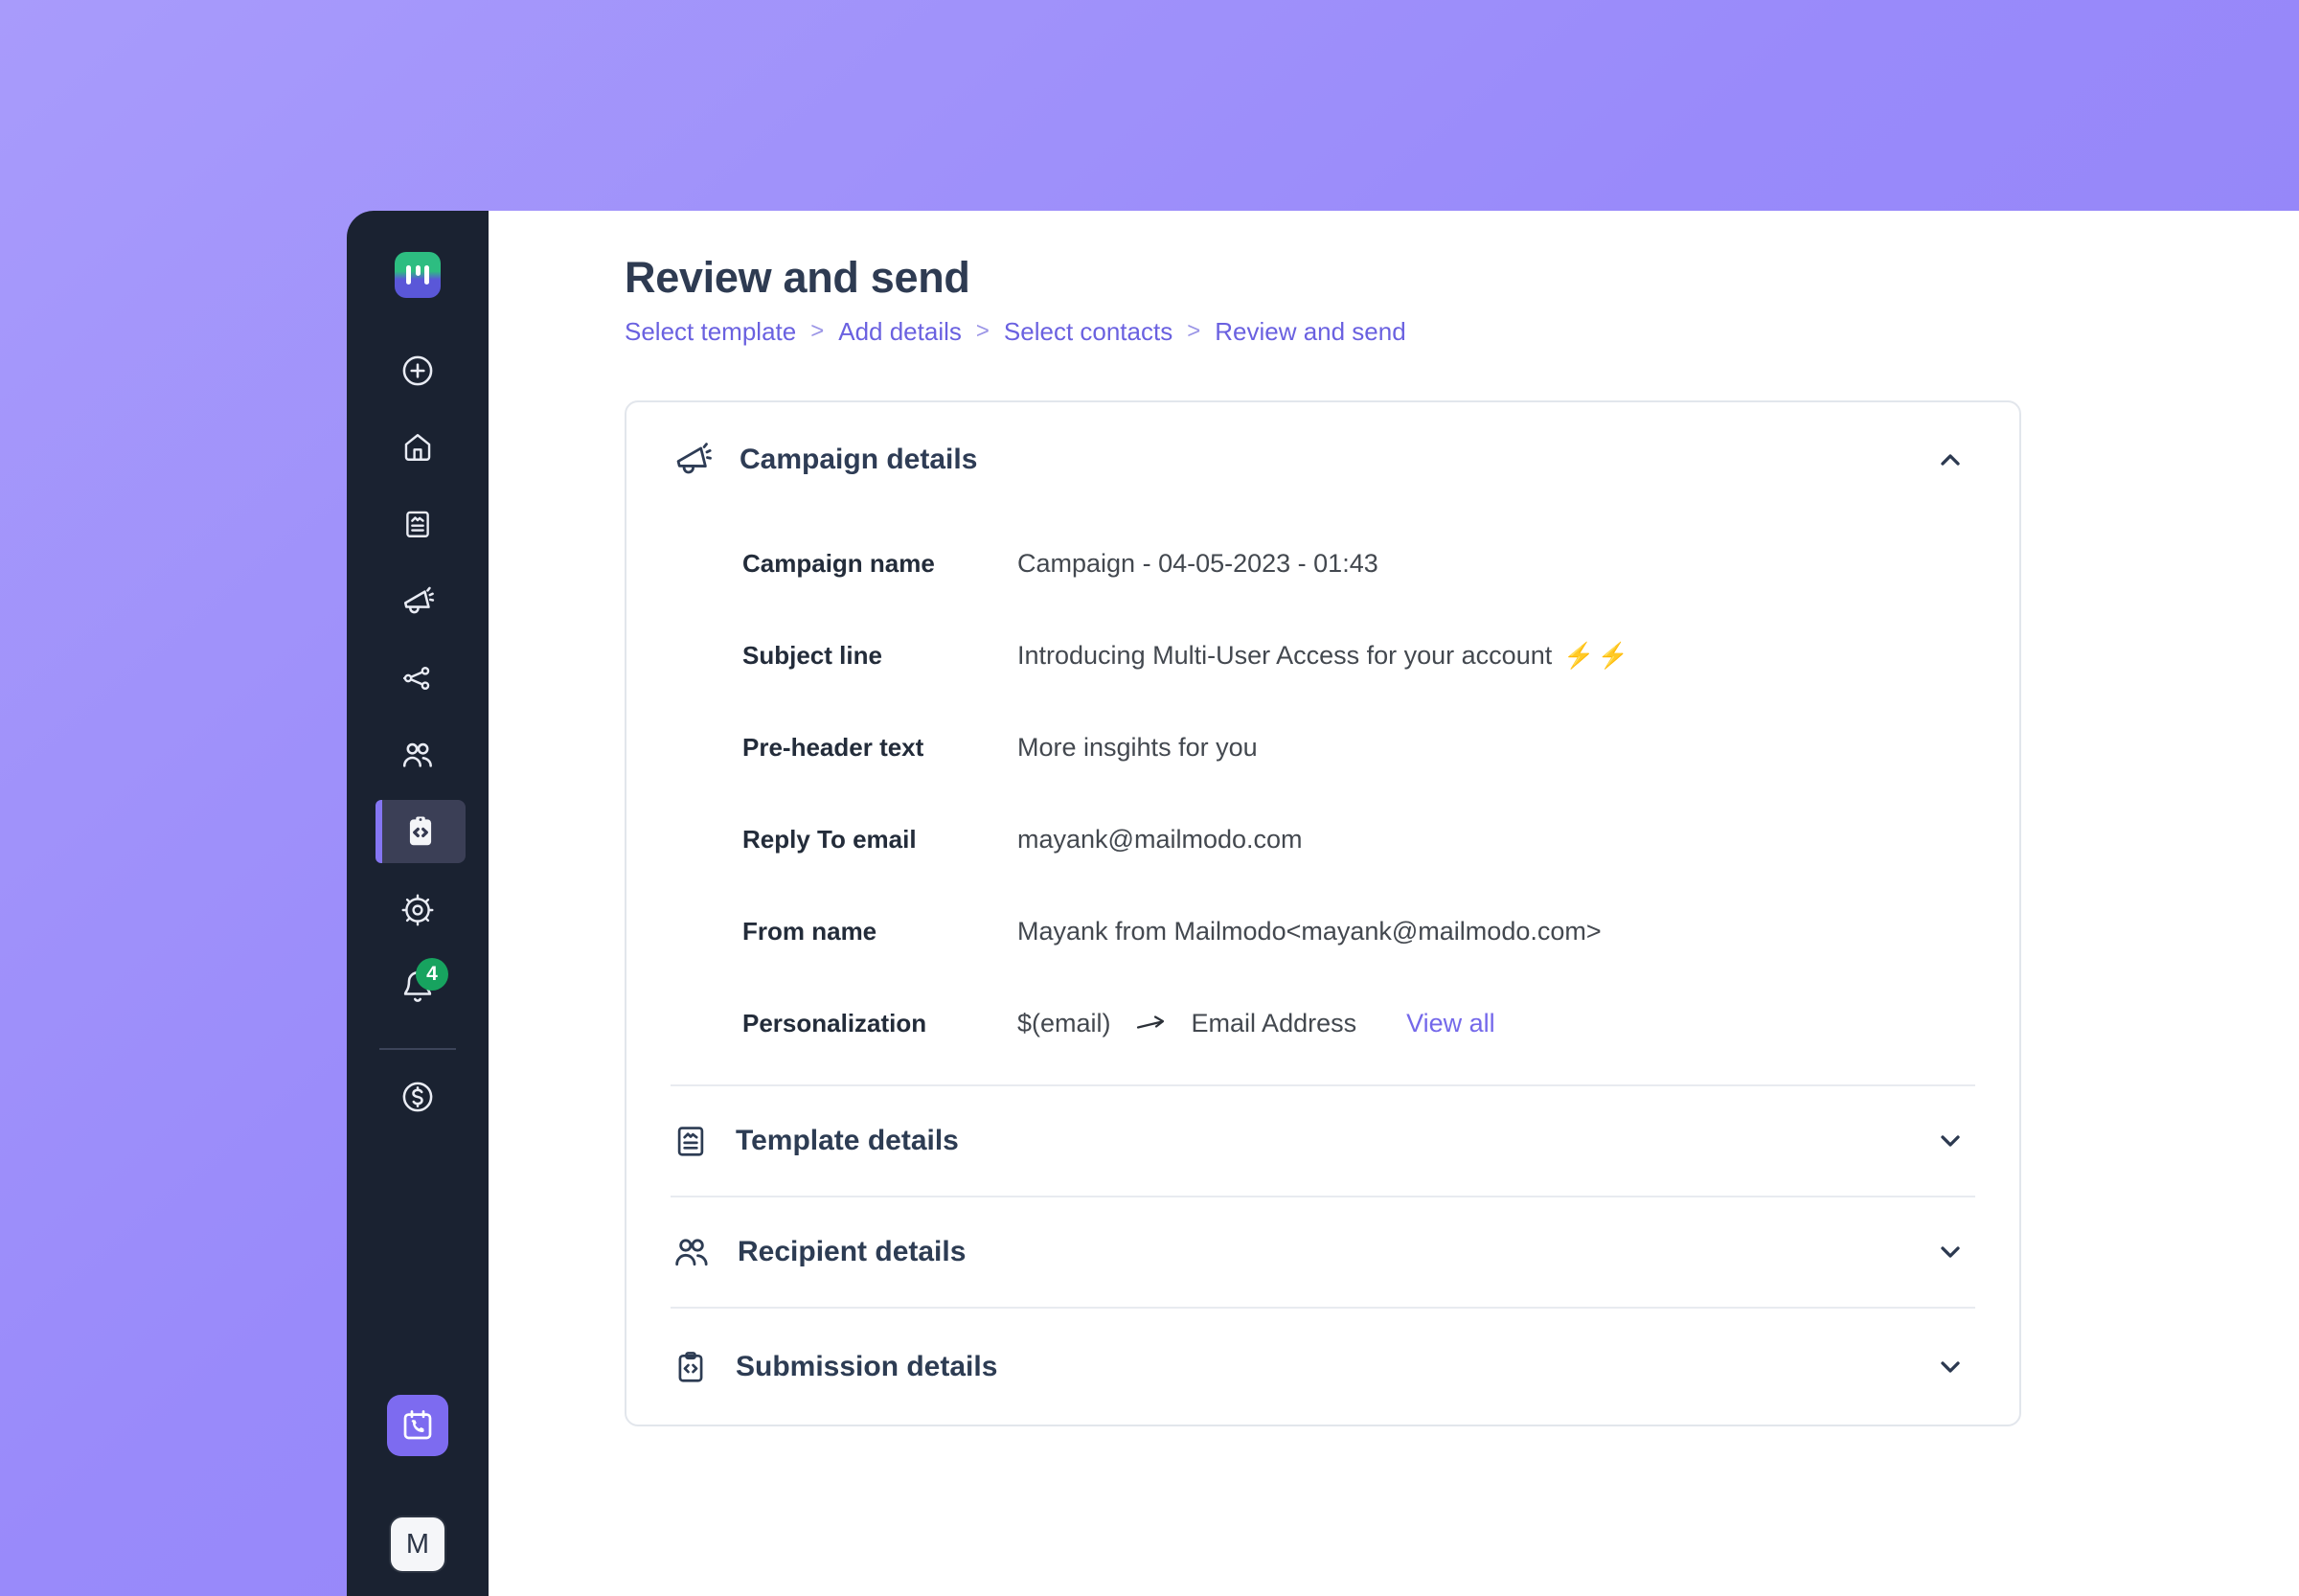  I want to click on mailmodo-logo-icon, so click(418, 275).